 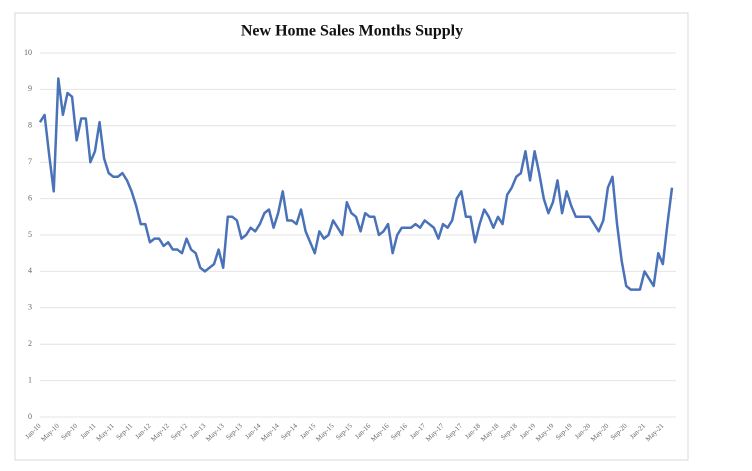 What do you see at coordinates (30, 416) in the screenshot?
I see `y-tick-label: 0` at bounding box center [30, 416].